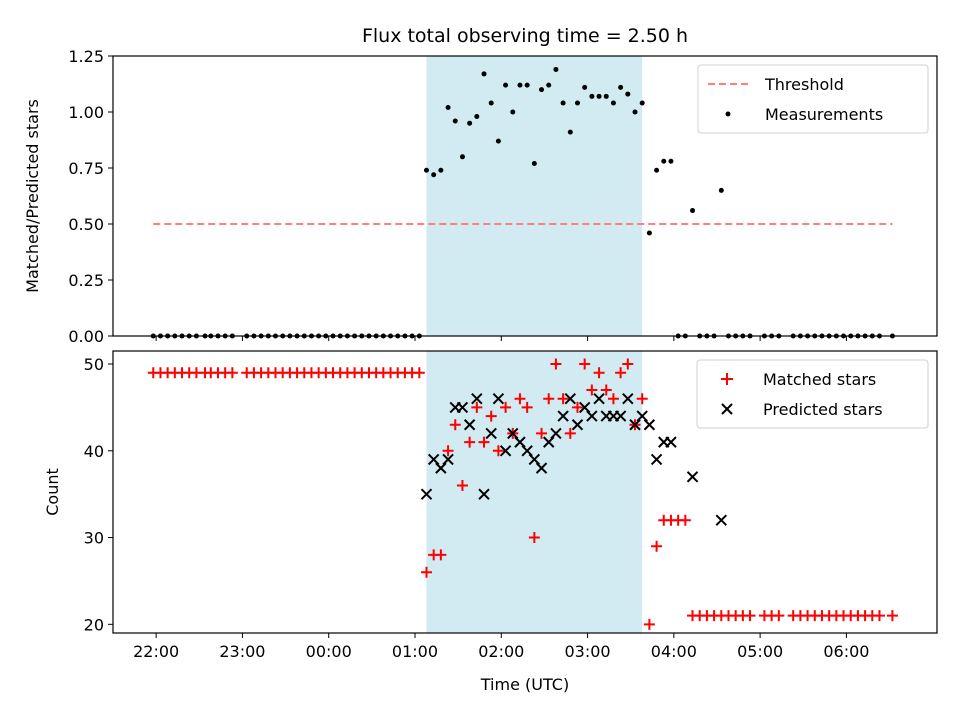 Image resolution: width=960 pixels, height=720 pixels. What do you see at coordinates (32, 196) in the screenshot?
I see `top-y-axis-label: Matched/Predicted stars` at bounding box center [32, 196].